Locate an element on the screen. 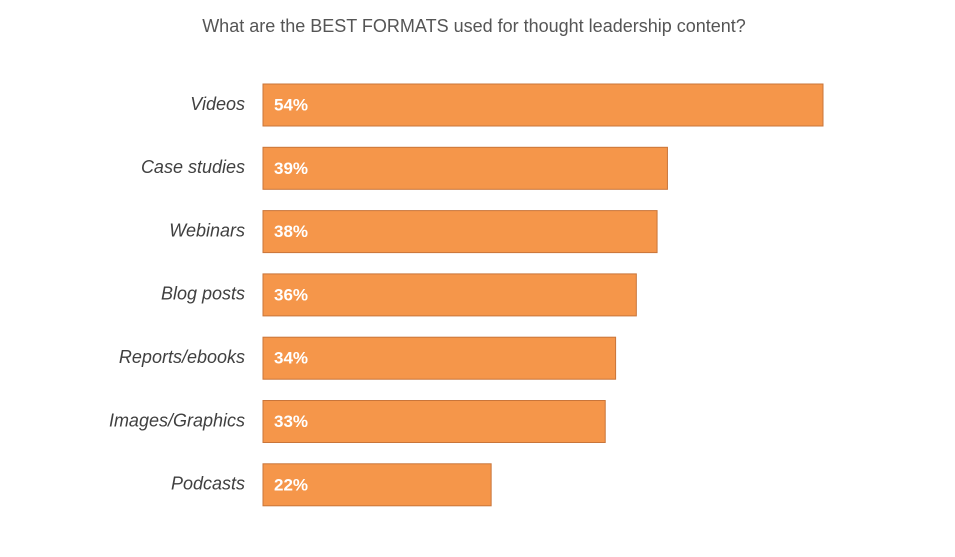 Image resolution: width=955 pixels, height=557 pixels. value-label: 54% is located at coordinates (291, 104).